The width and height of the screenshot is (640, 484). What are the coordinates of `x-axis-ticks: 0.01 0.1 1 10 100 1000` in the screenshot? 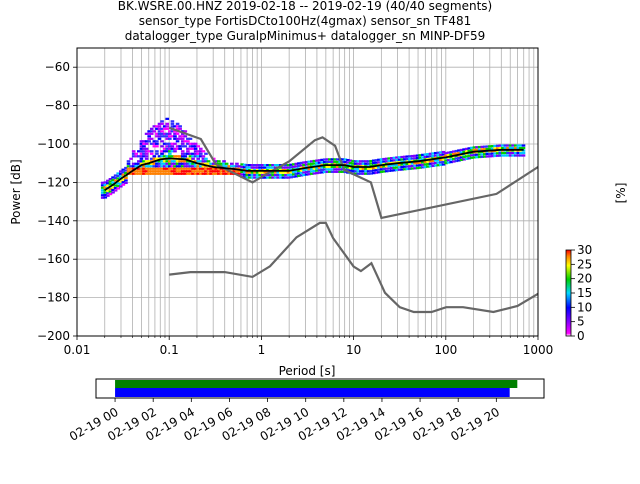 It's located at (309, 346).